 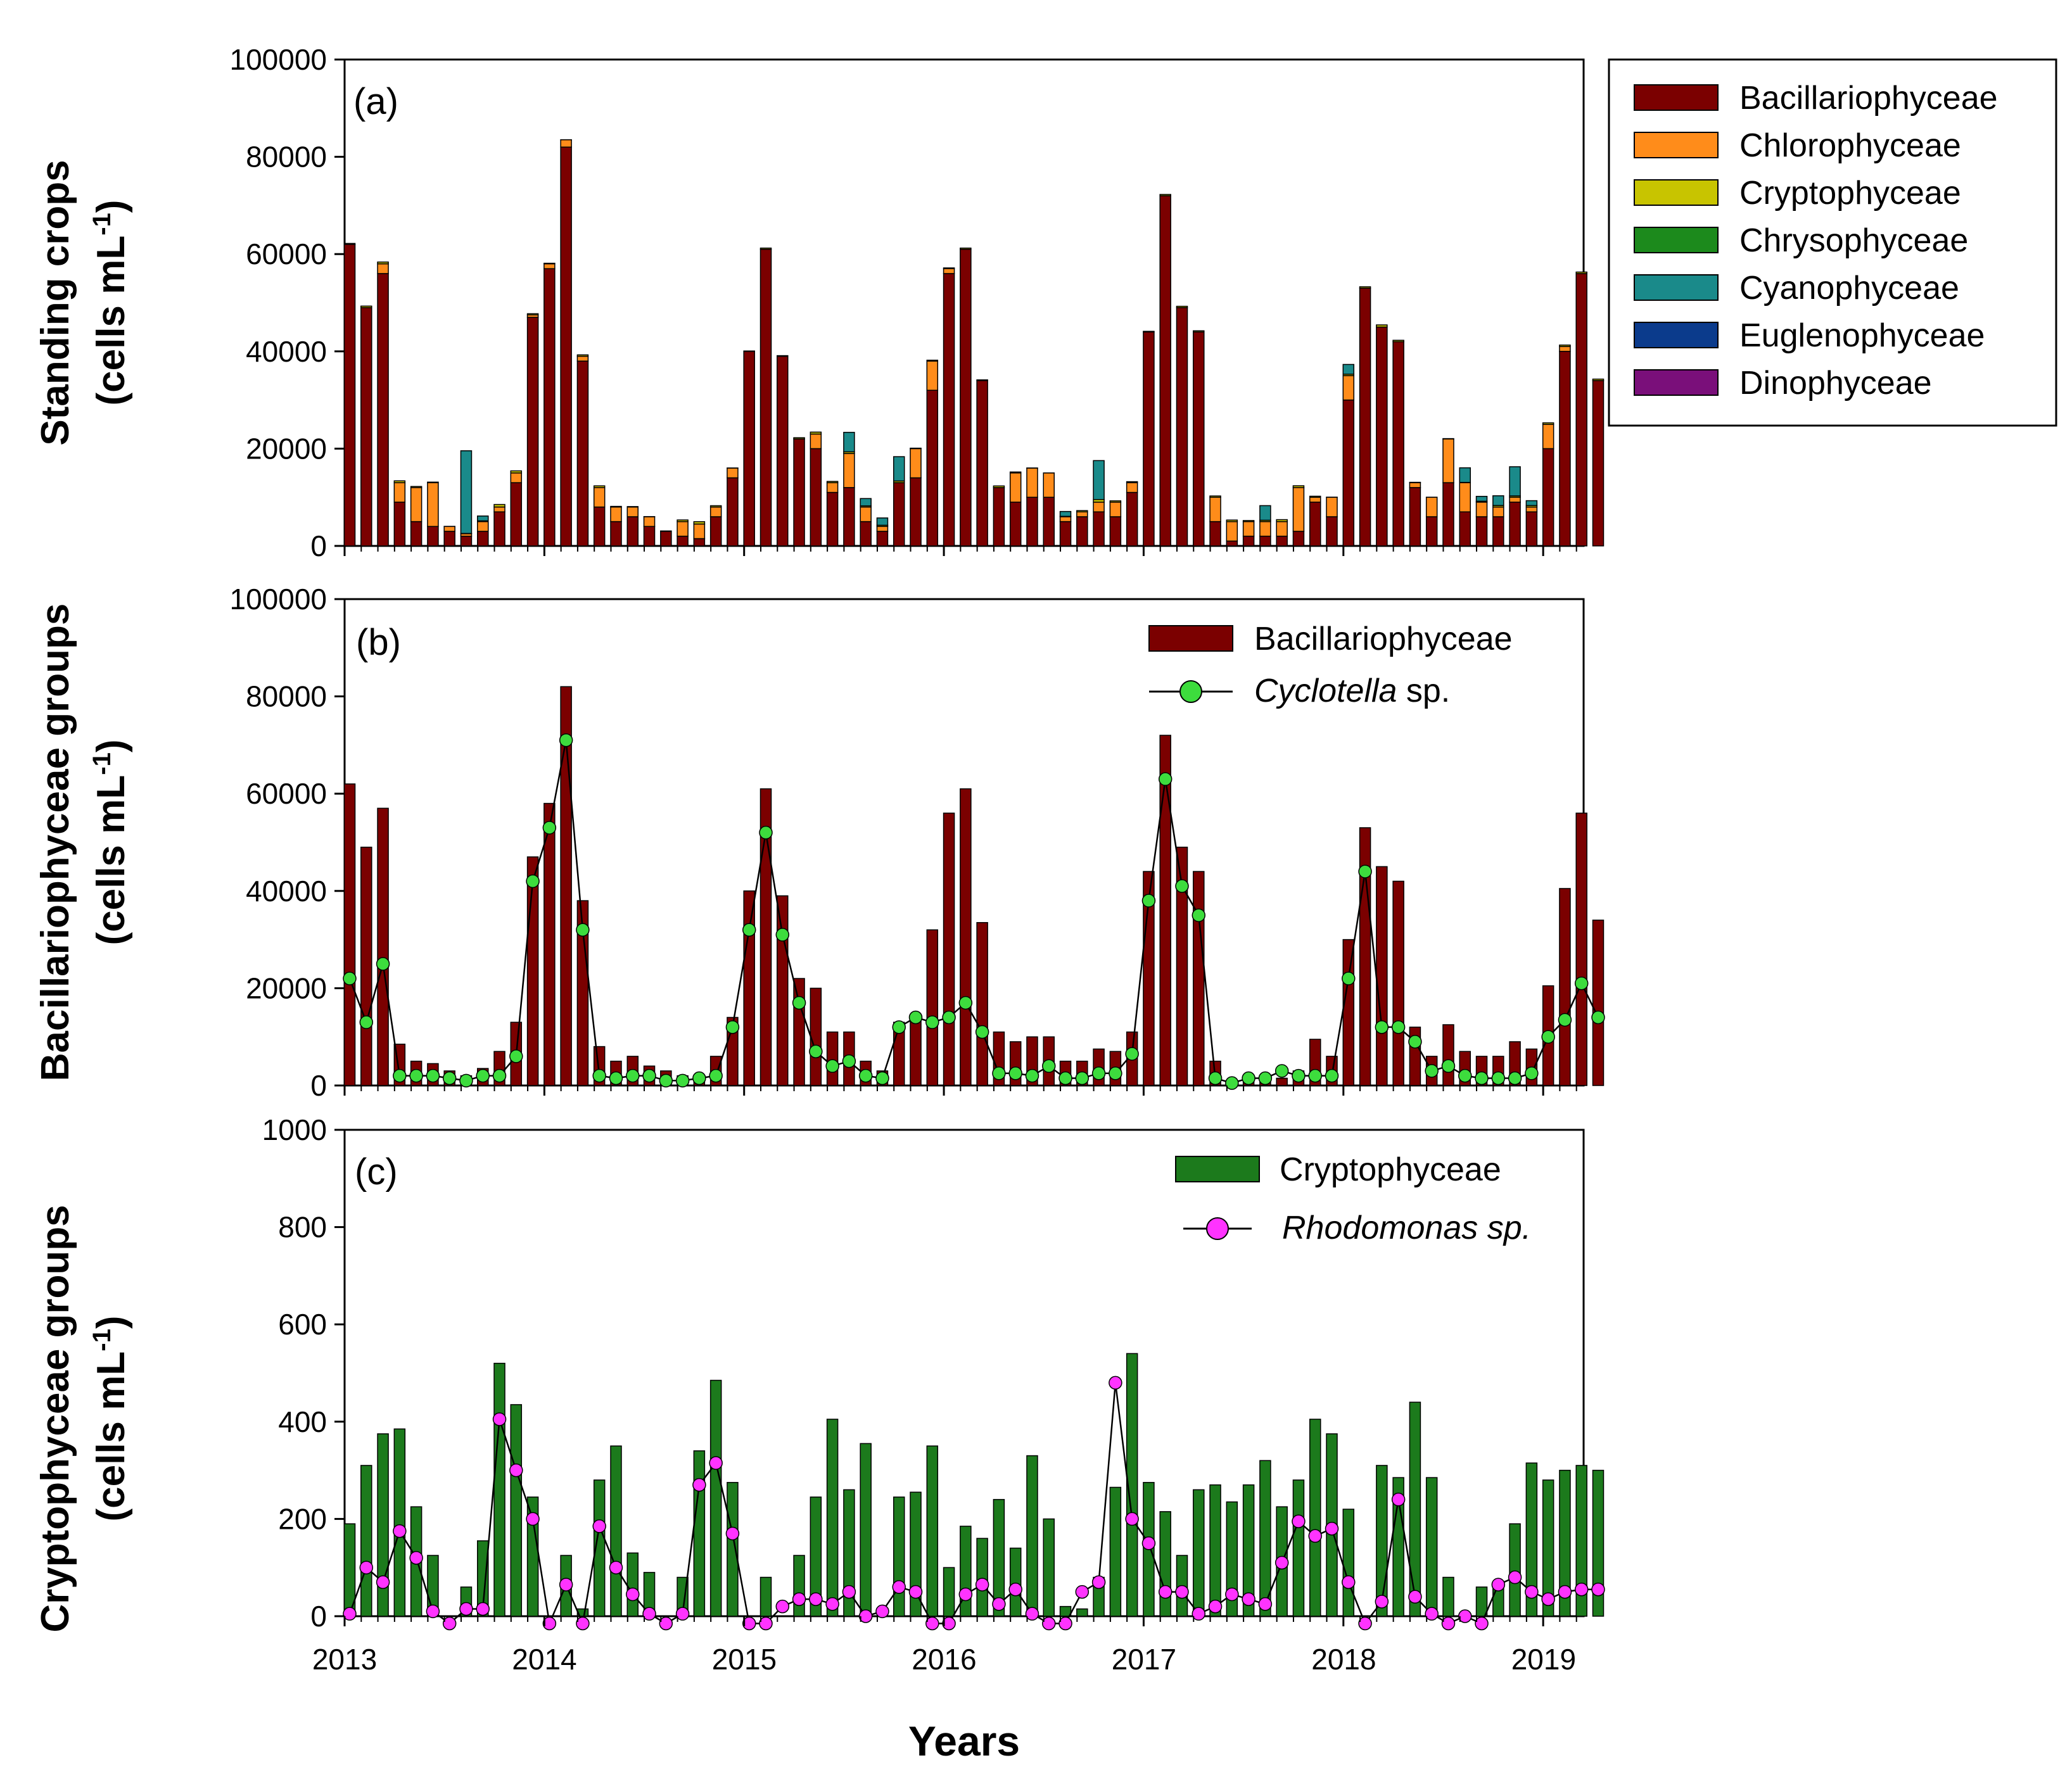 What do you see at coordinates (960, 1090) in the screenshot?
I see `x-ticks-b` at bounding box center [960, 1090].